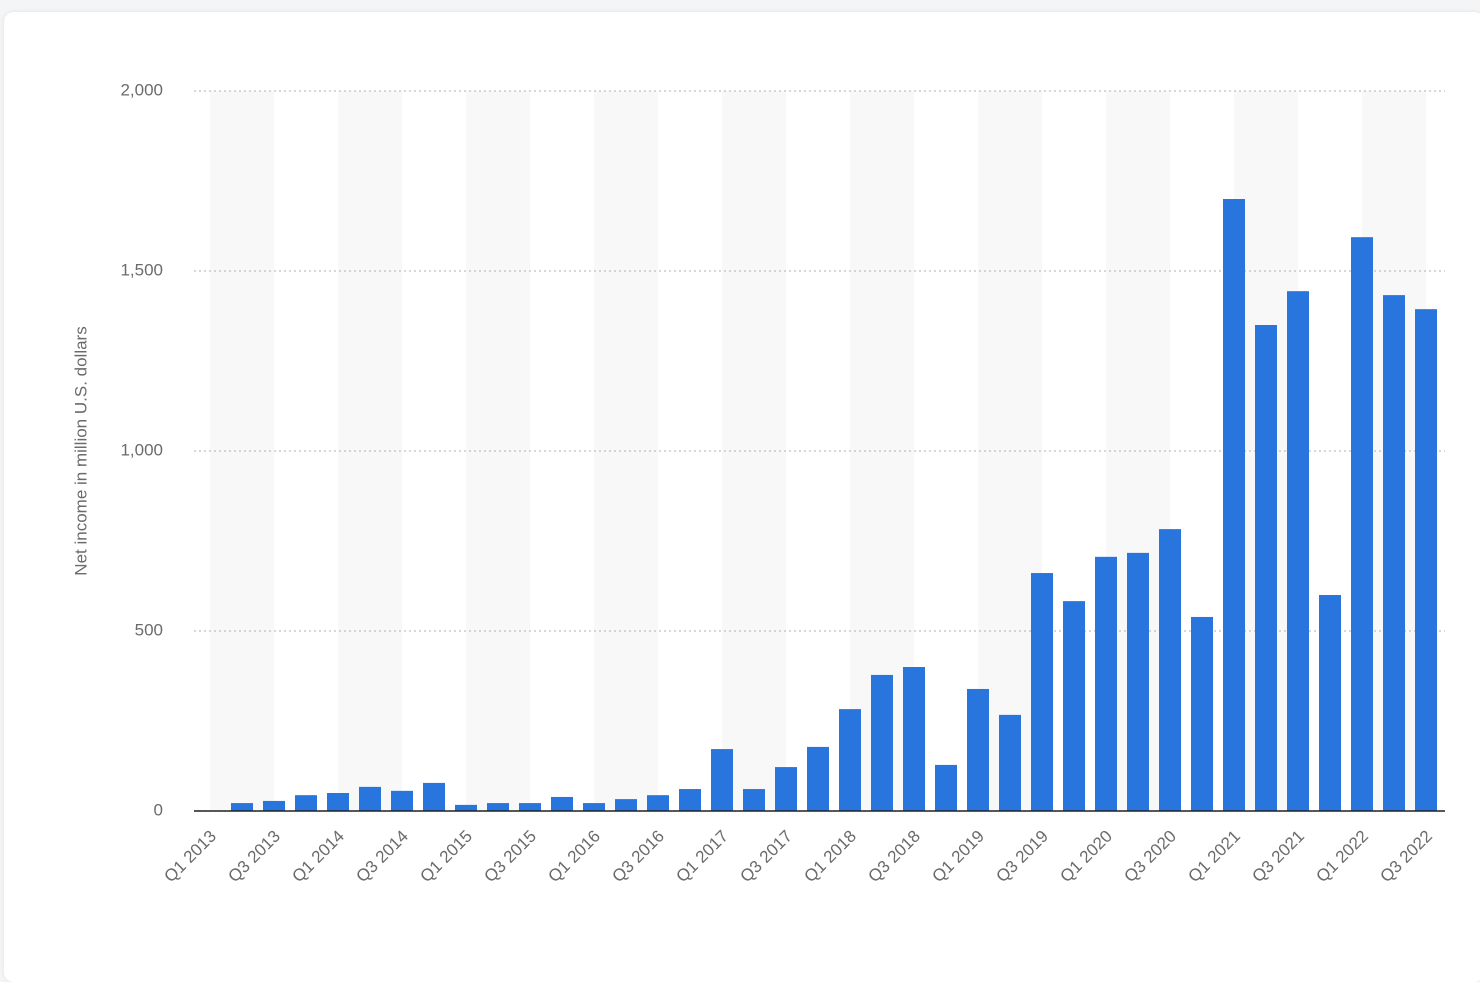 This screenshot has width=1480, height=982. I want to click on x-tick-label: Q1 2019, so click(958, 857).